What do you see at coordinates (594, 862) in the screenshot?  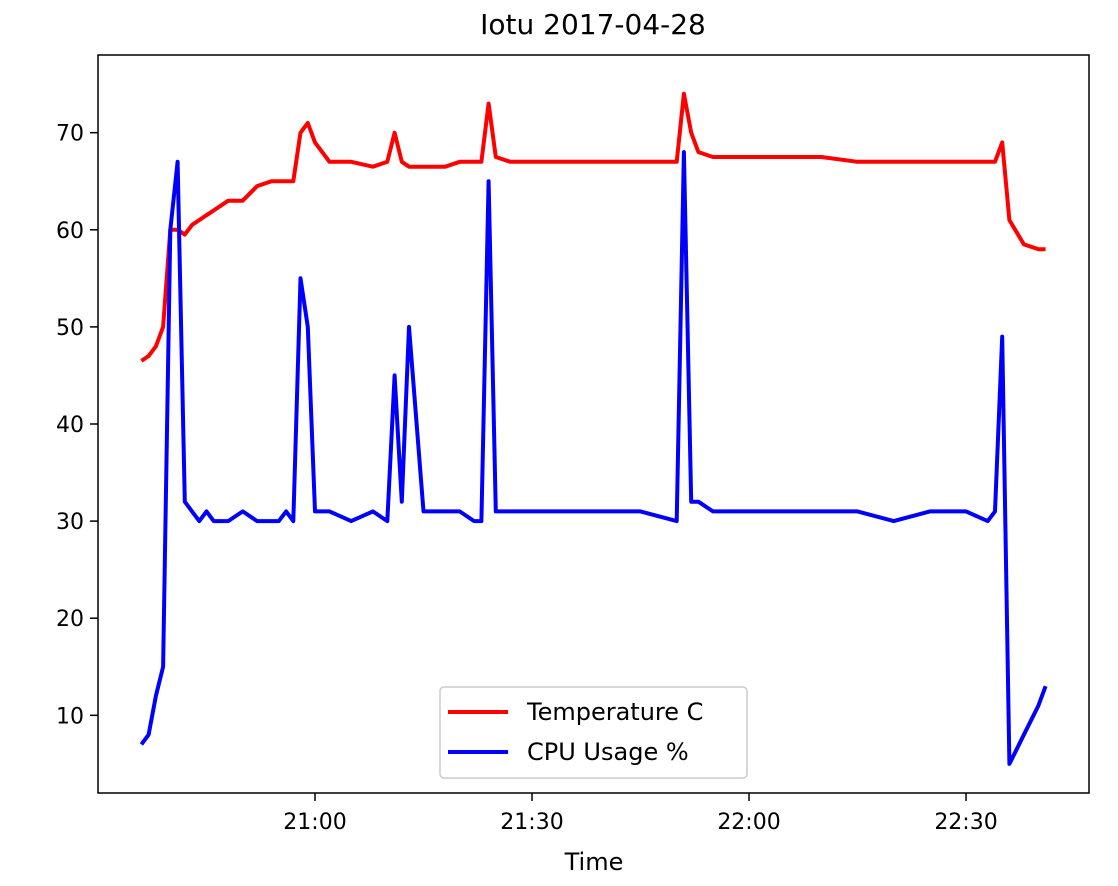 I see `x-axis-label: Time` at bounding box center [594, 862].